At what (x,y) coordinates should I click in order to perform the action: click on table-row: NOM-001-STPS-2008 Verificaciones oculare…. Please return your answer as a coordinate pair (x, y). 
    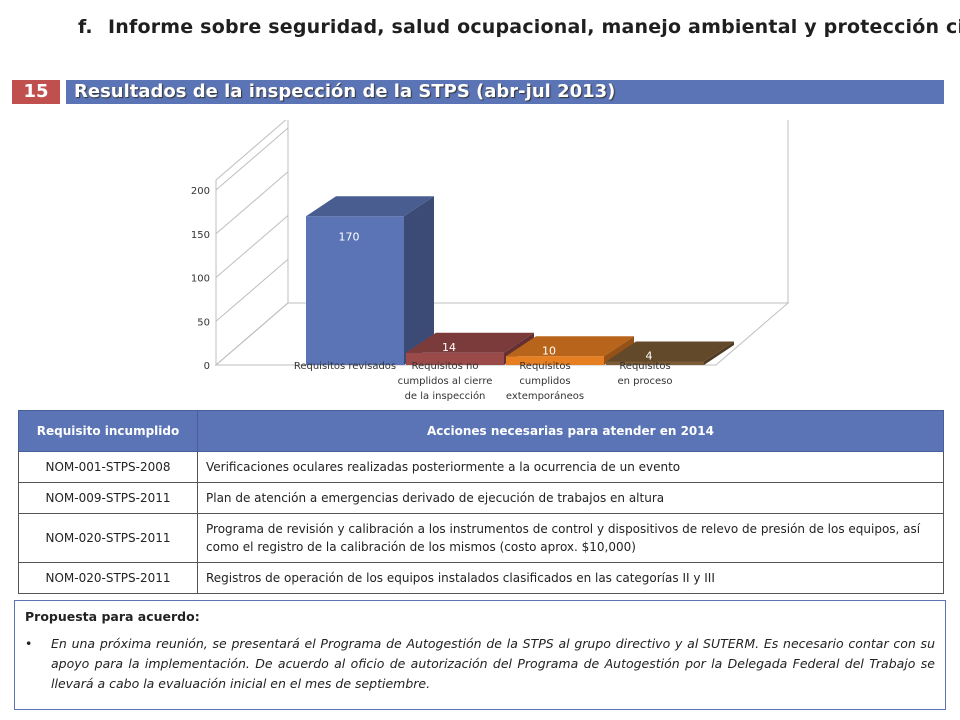
    Looking at the image, I should click on (481, 467).